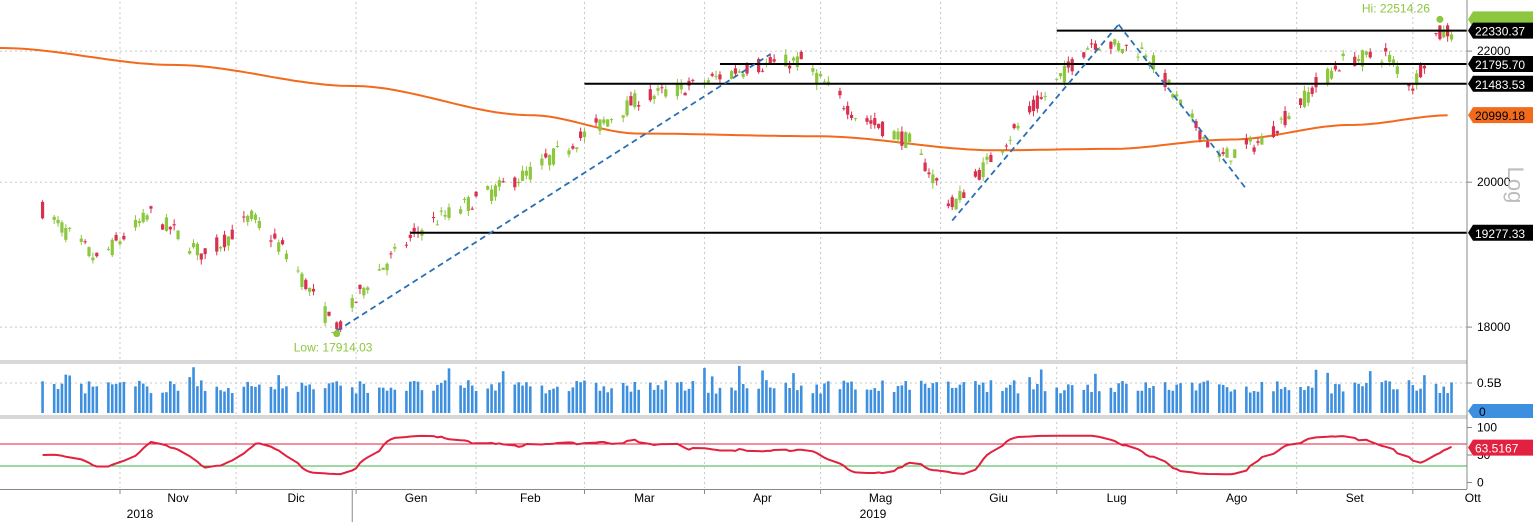  Describe the element at coordinates (1440, 19) in the screenshot. I see `high-marker` at that location.